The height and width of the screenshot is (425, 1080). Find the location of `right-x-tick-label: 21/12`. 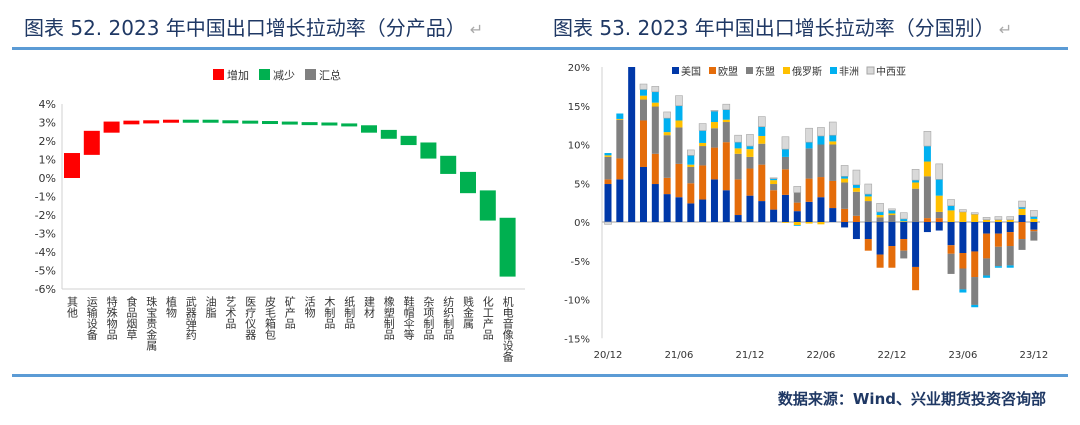

right-x-tick-label: 21/12 is located at coordinates (750, 355).